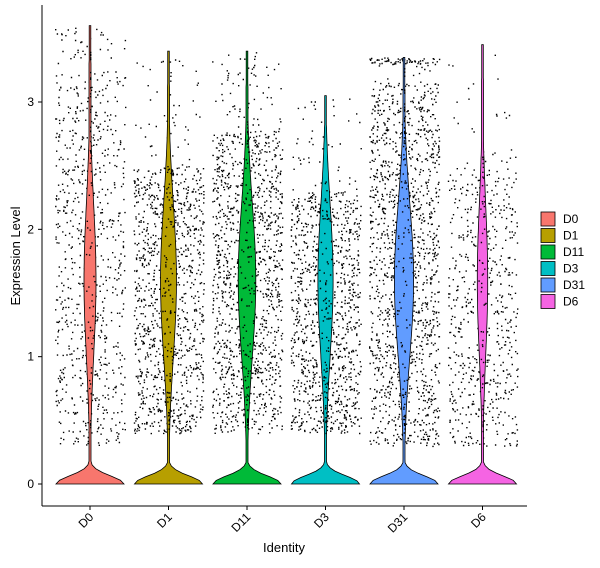 This screenshot has height=568, width=600. I want to click on legend-label-D3: D3, so click(571, 269).